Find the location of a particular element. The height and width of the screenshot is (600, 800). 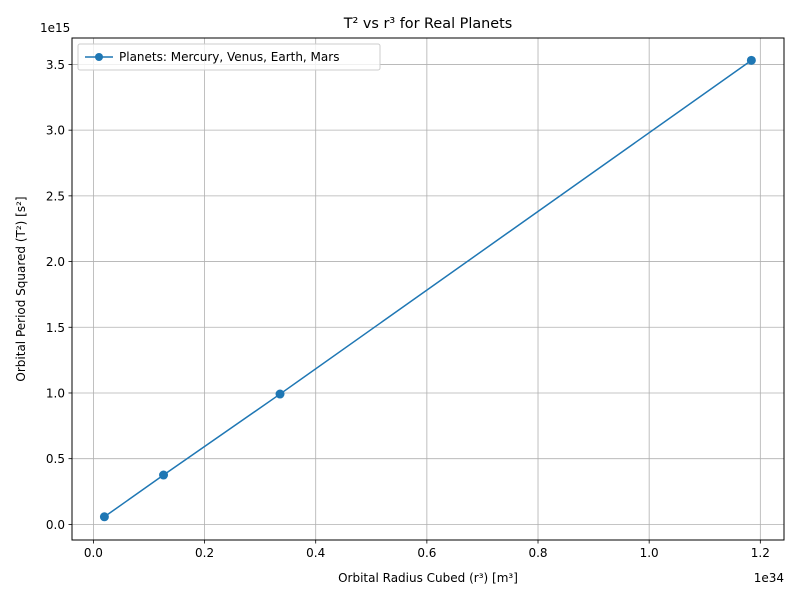

y-tick-label: 2.5 is located at coordinates (55, 196).